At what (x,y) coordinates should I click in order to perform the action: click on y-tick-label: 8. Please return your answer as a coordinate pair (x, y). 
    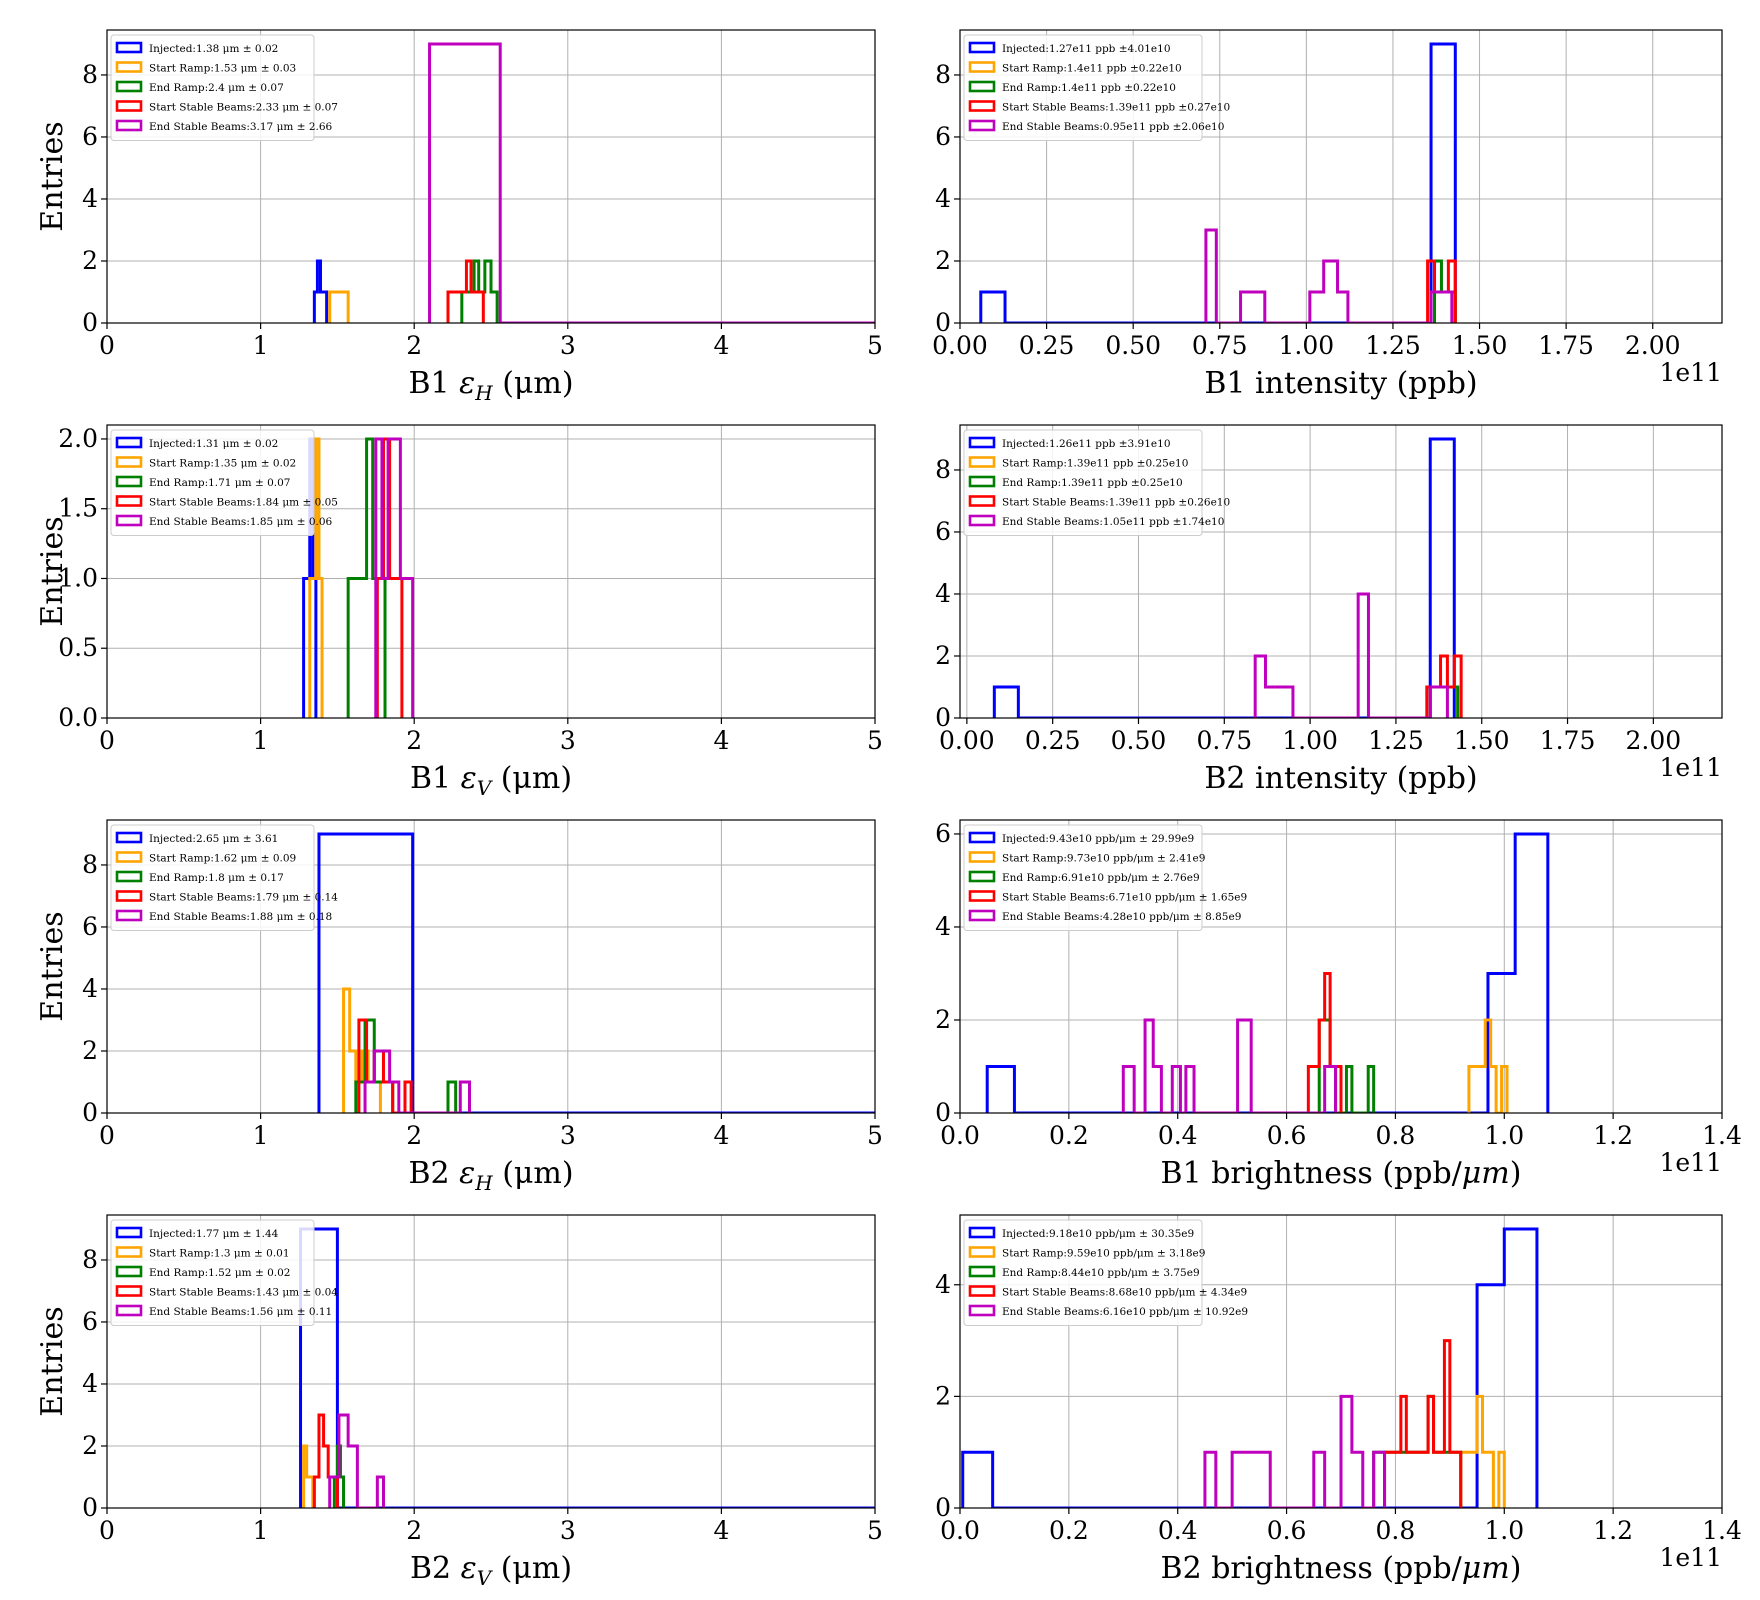
    Looking at the image, I should click on (943, 469).